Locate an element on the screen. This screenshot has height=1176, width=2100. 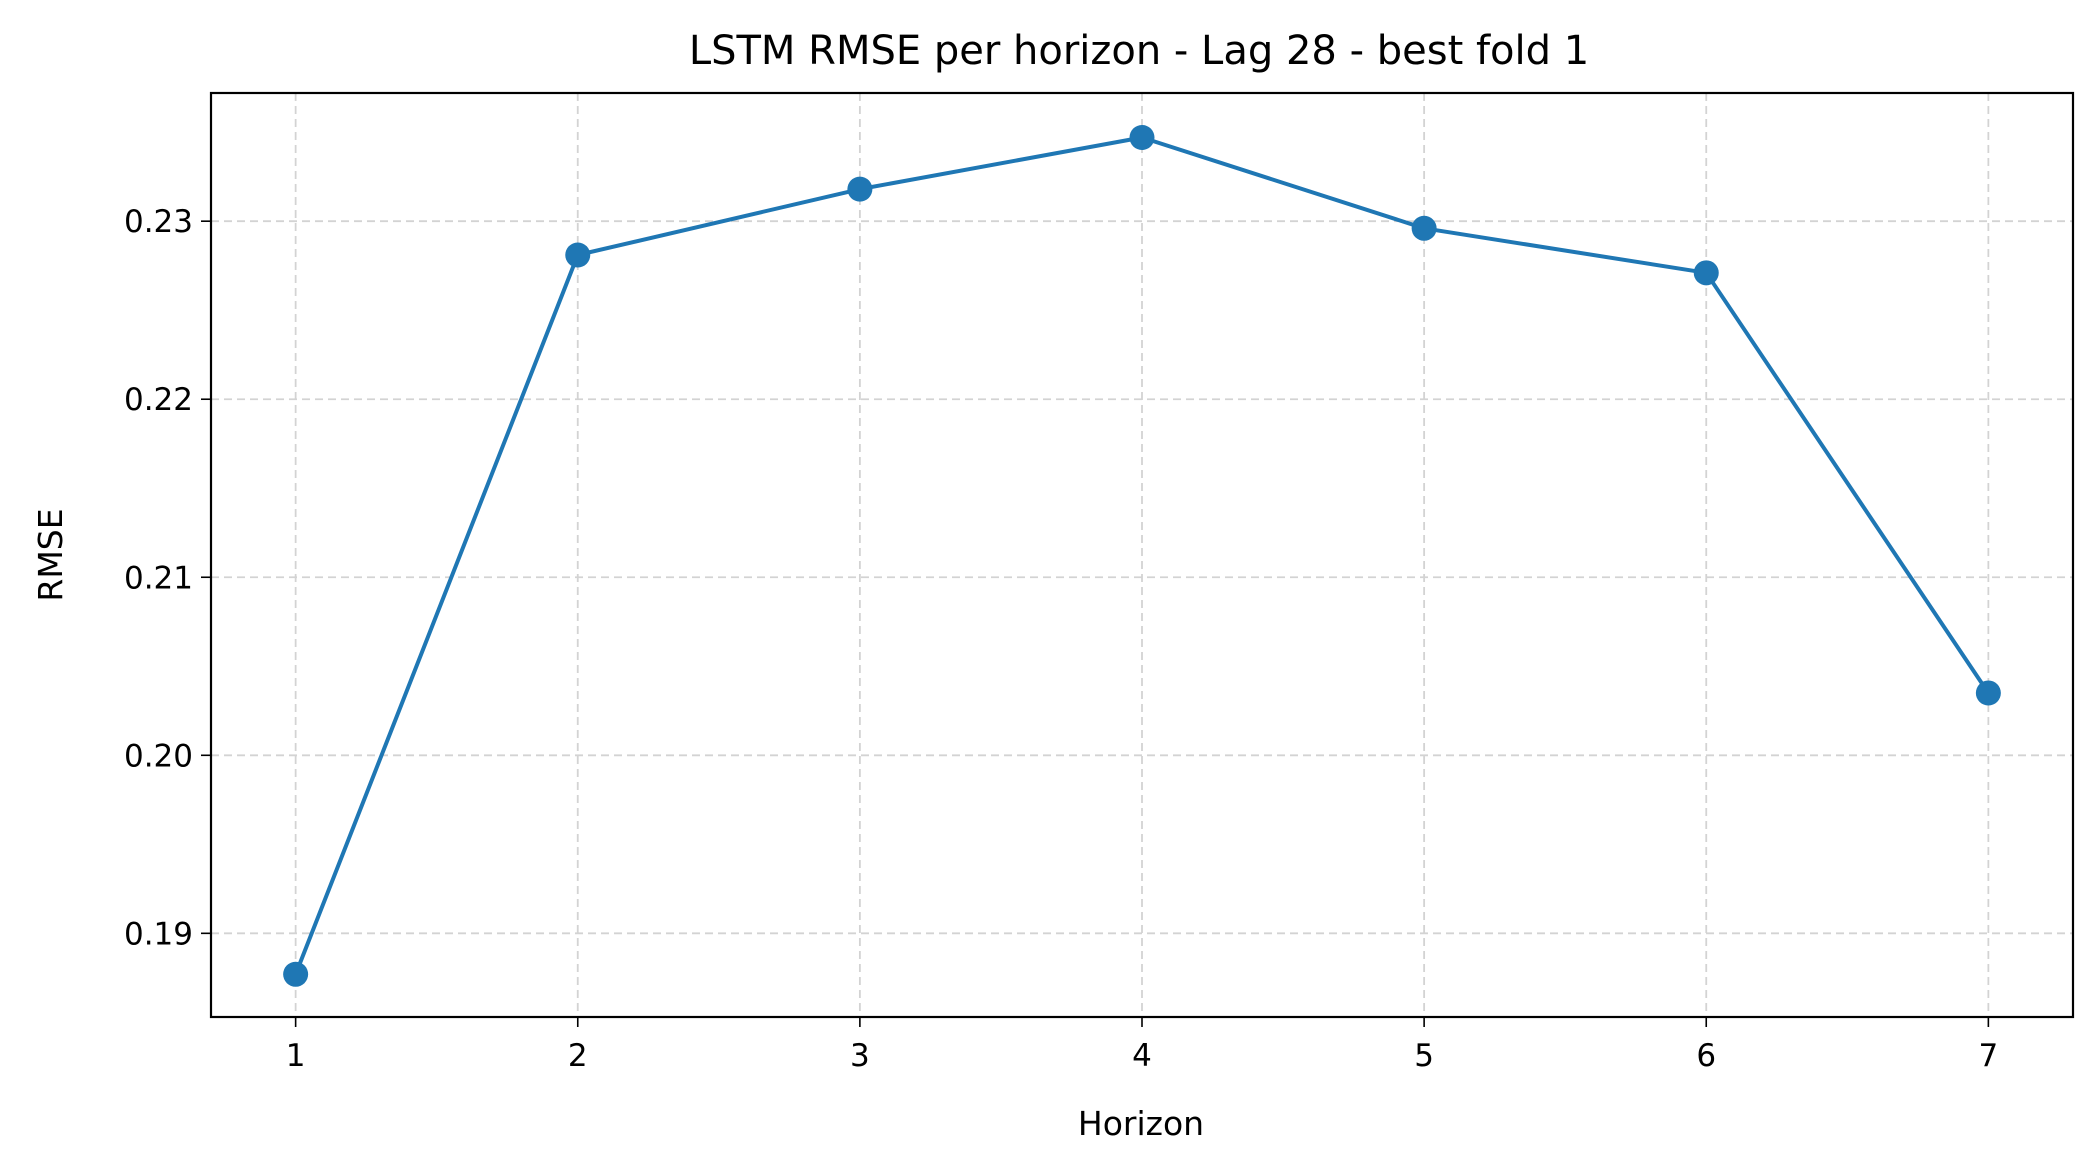
y-tick-label: 0.22 is located at coordinates (158, 400).